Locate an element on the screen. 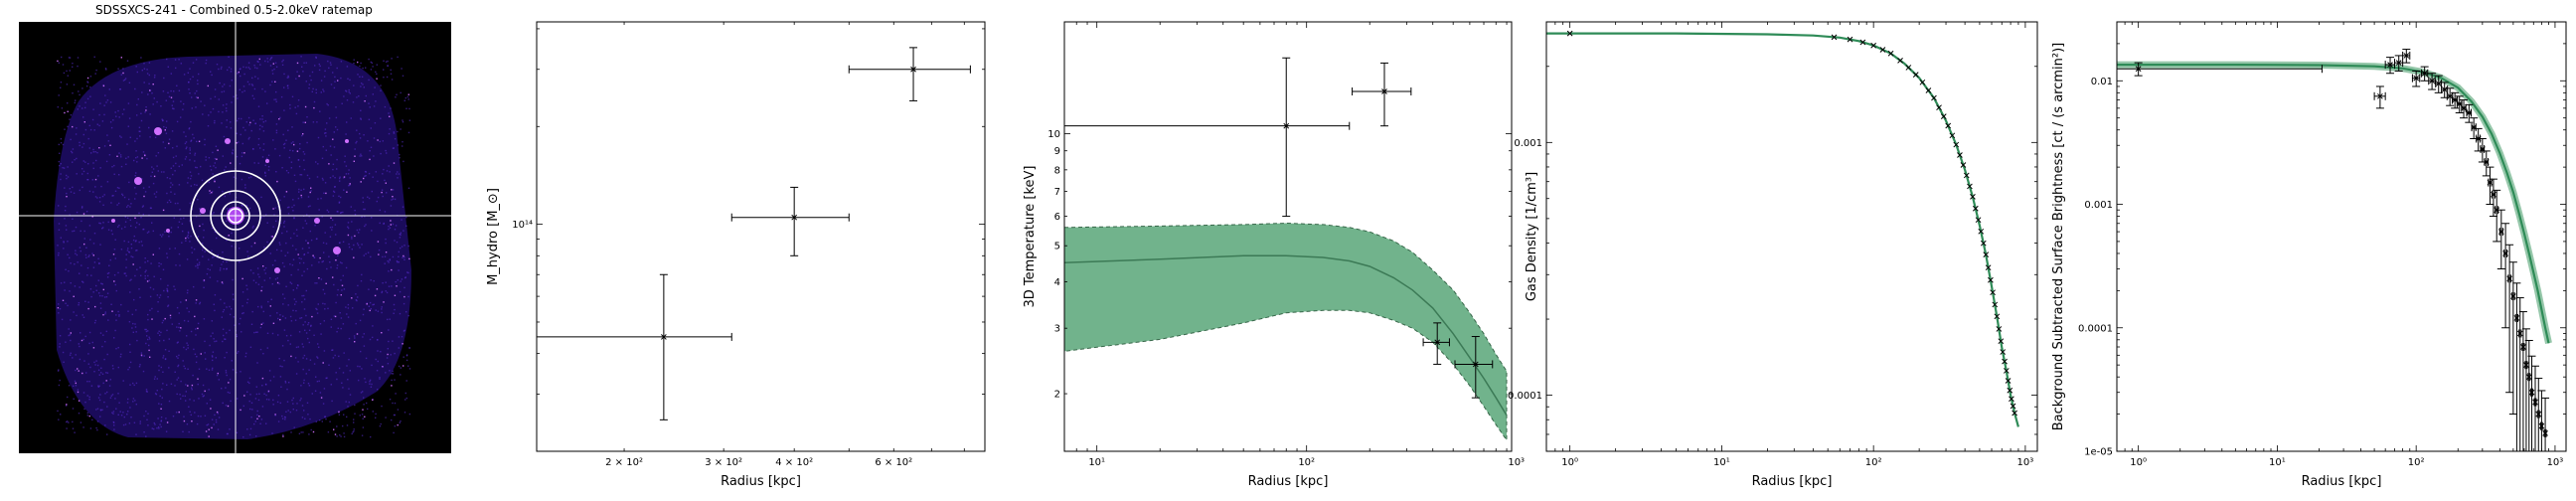 This screenshot has width=2576, height=501. x-tick-label: 4 × 10² is located at coordinates (794, 462).